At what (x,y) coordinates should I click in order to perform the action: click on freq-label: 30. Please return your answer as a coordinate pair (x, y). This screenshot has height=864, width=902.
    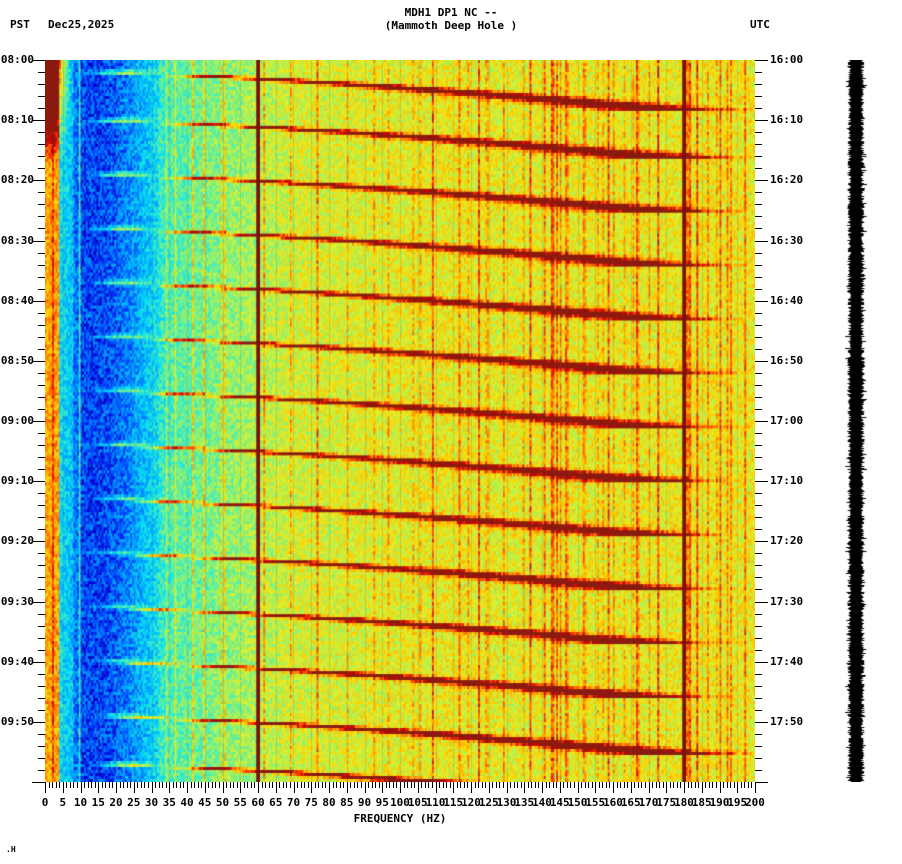
    Looking at the image, I should click on (151, 802).